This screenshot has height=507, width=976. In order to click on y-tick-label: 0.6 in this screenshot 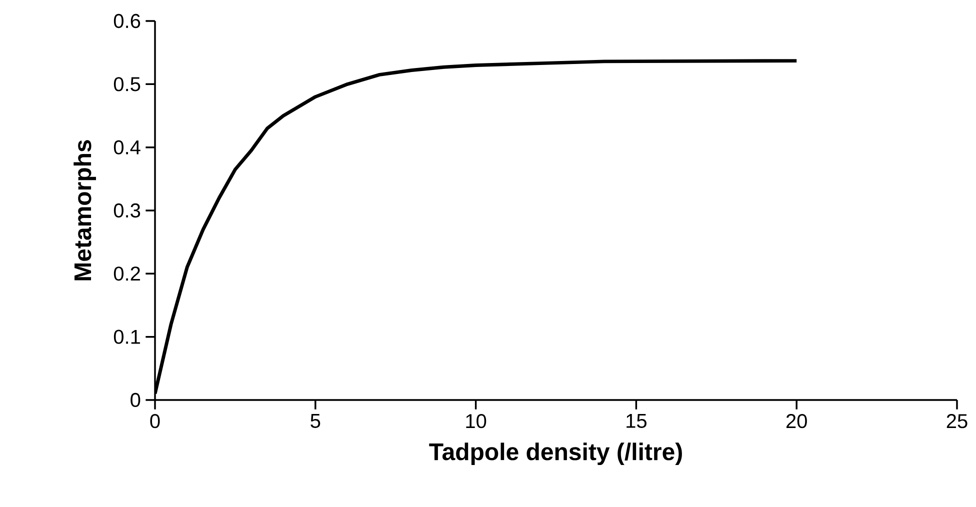, I will do `click(127, 21)`.